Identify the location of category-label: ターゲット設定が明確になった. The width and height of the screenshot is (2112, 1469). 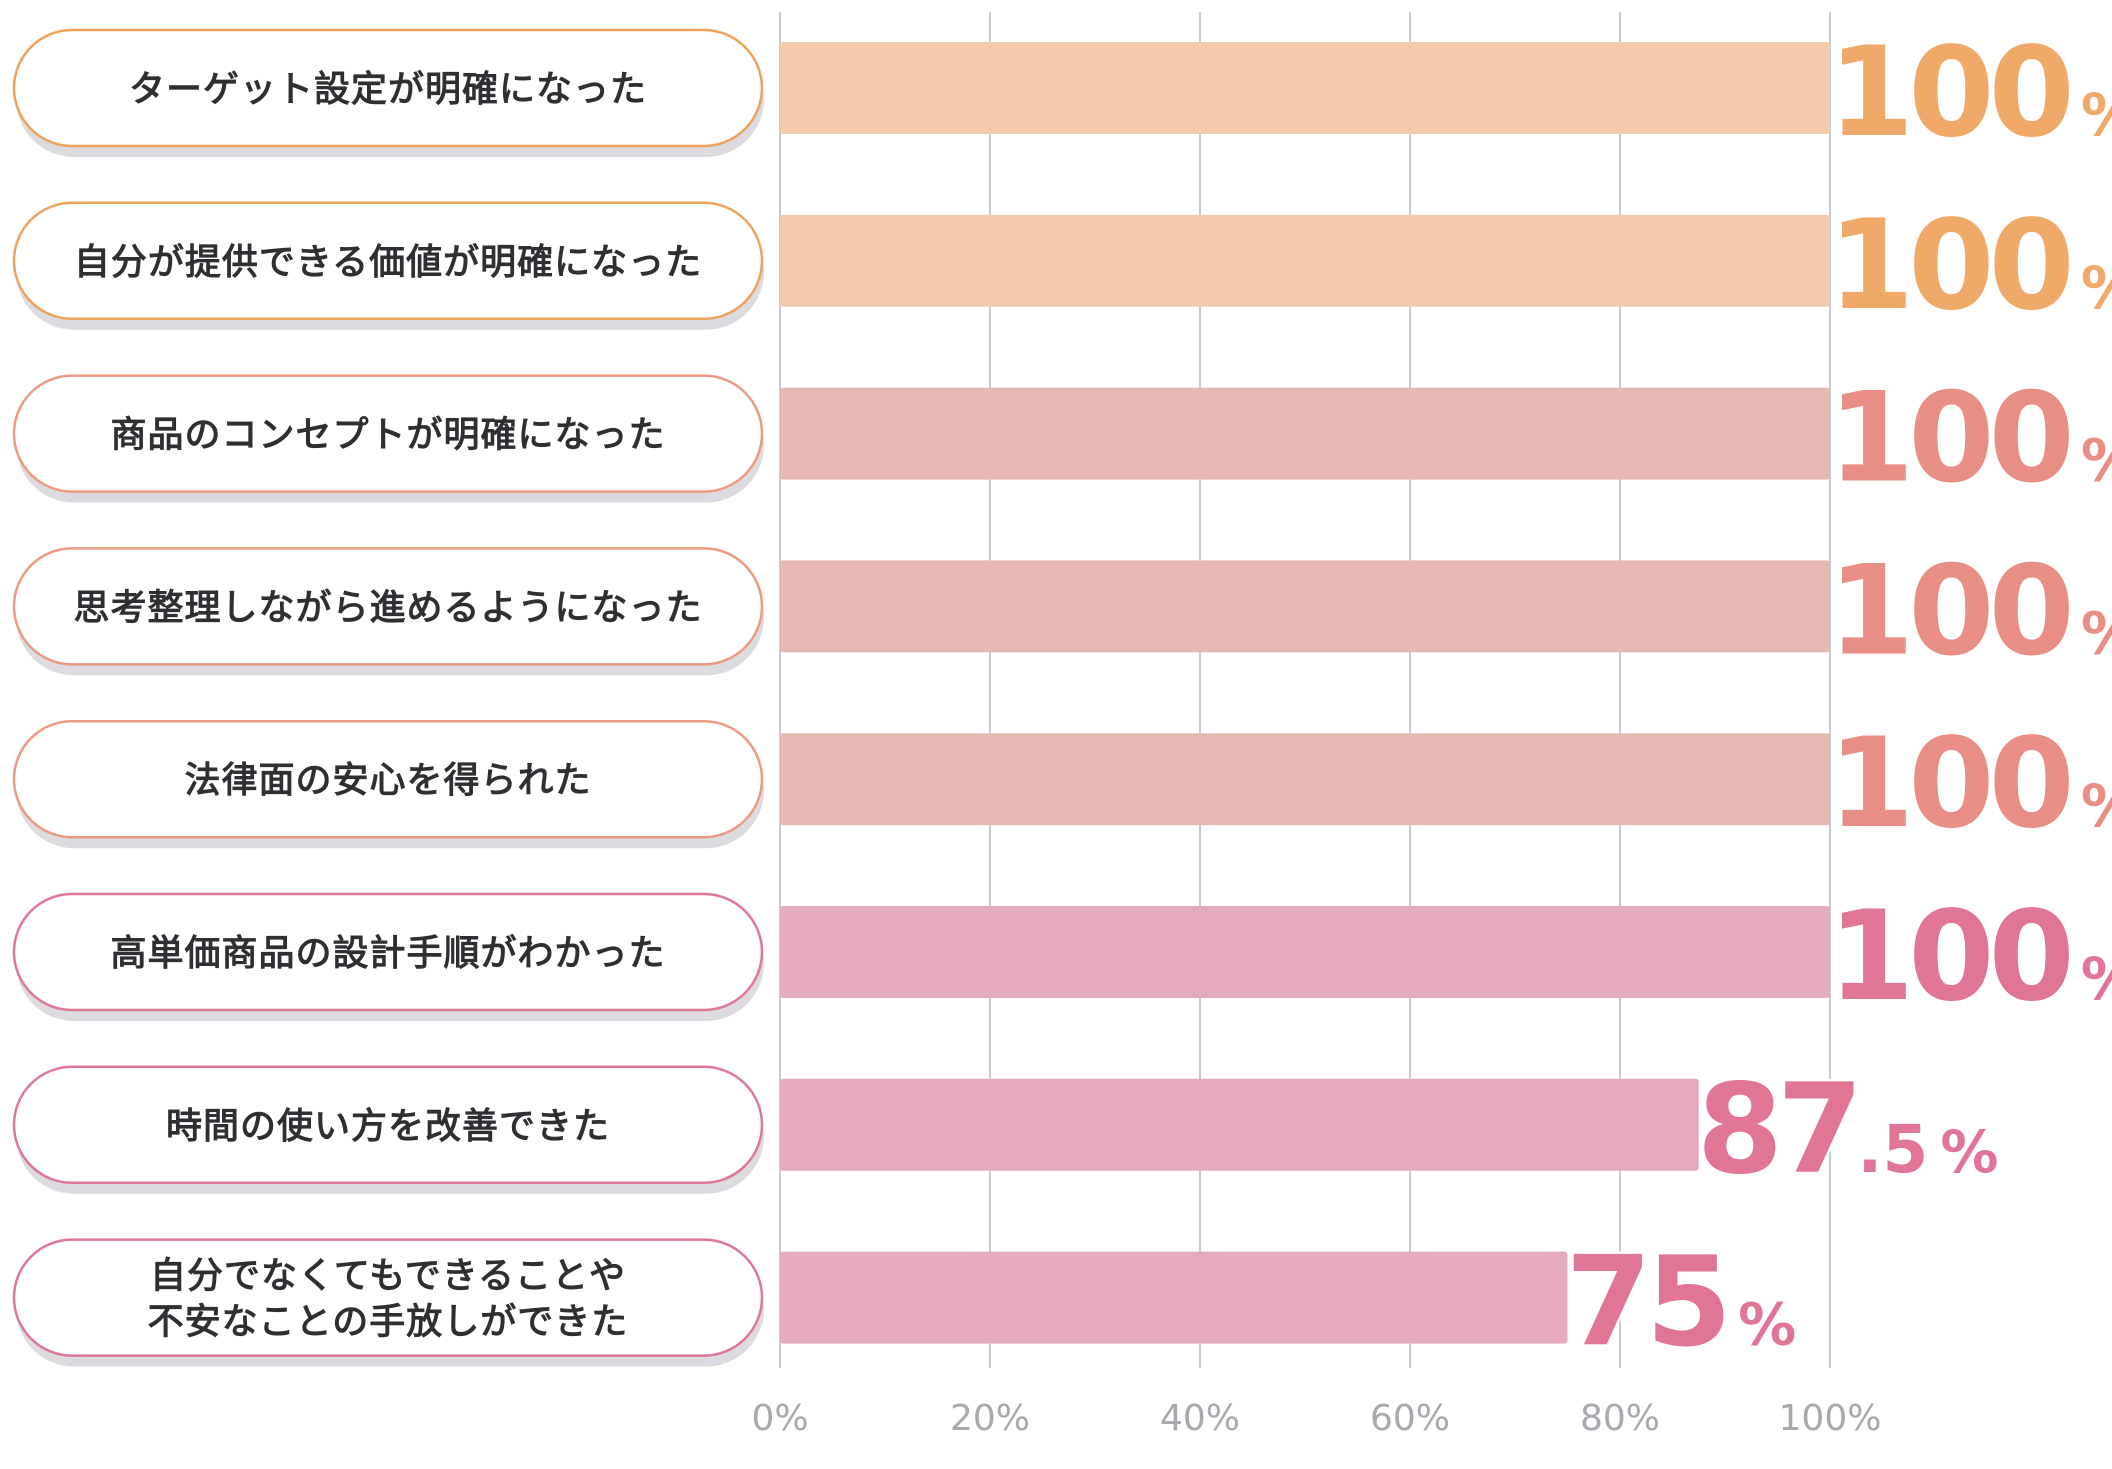
(388, 89).